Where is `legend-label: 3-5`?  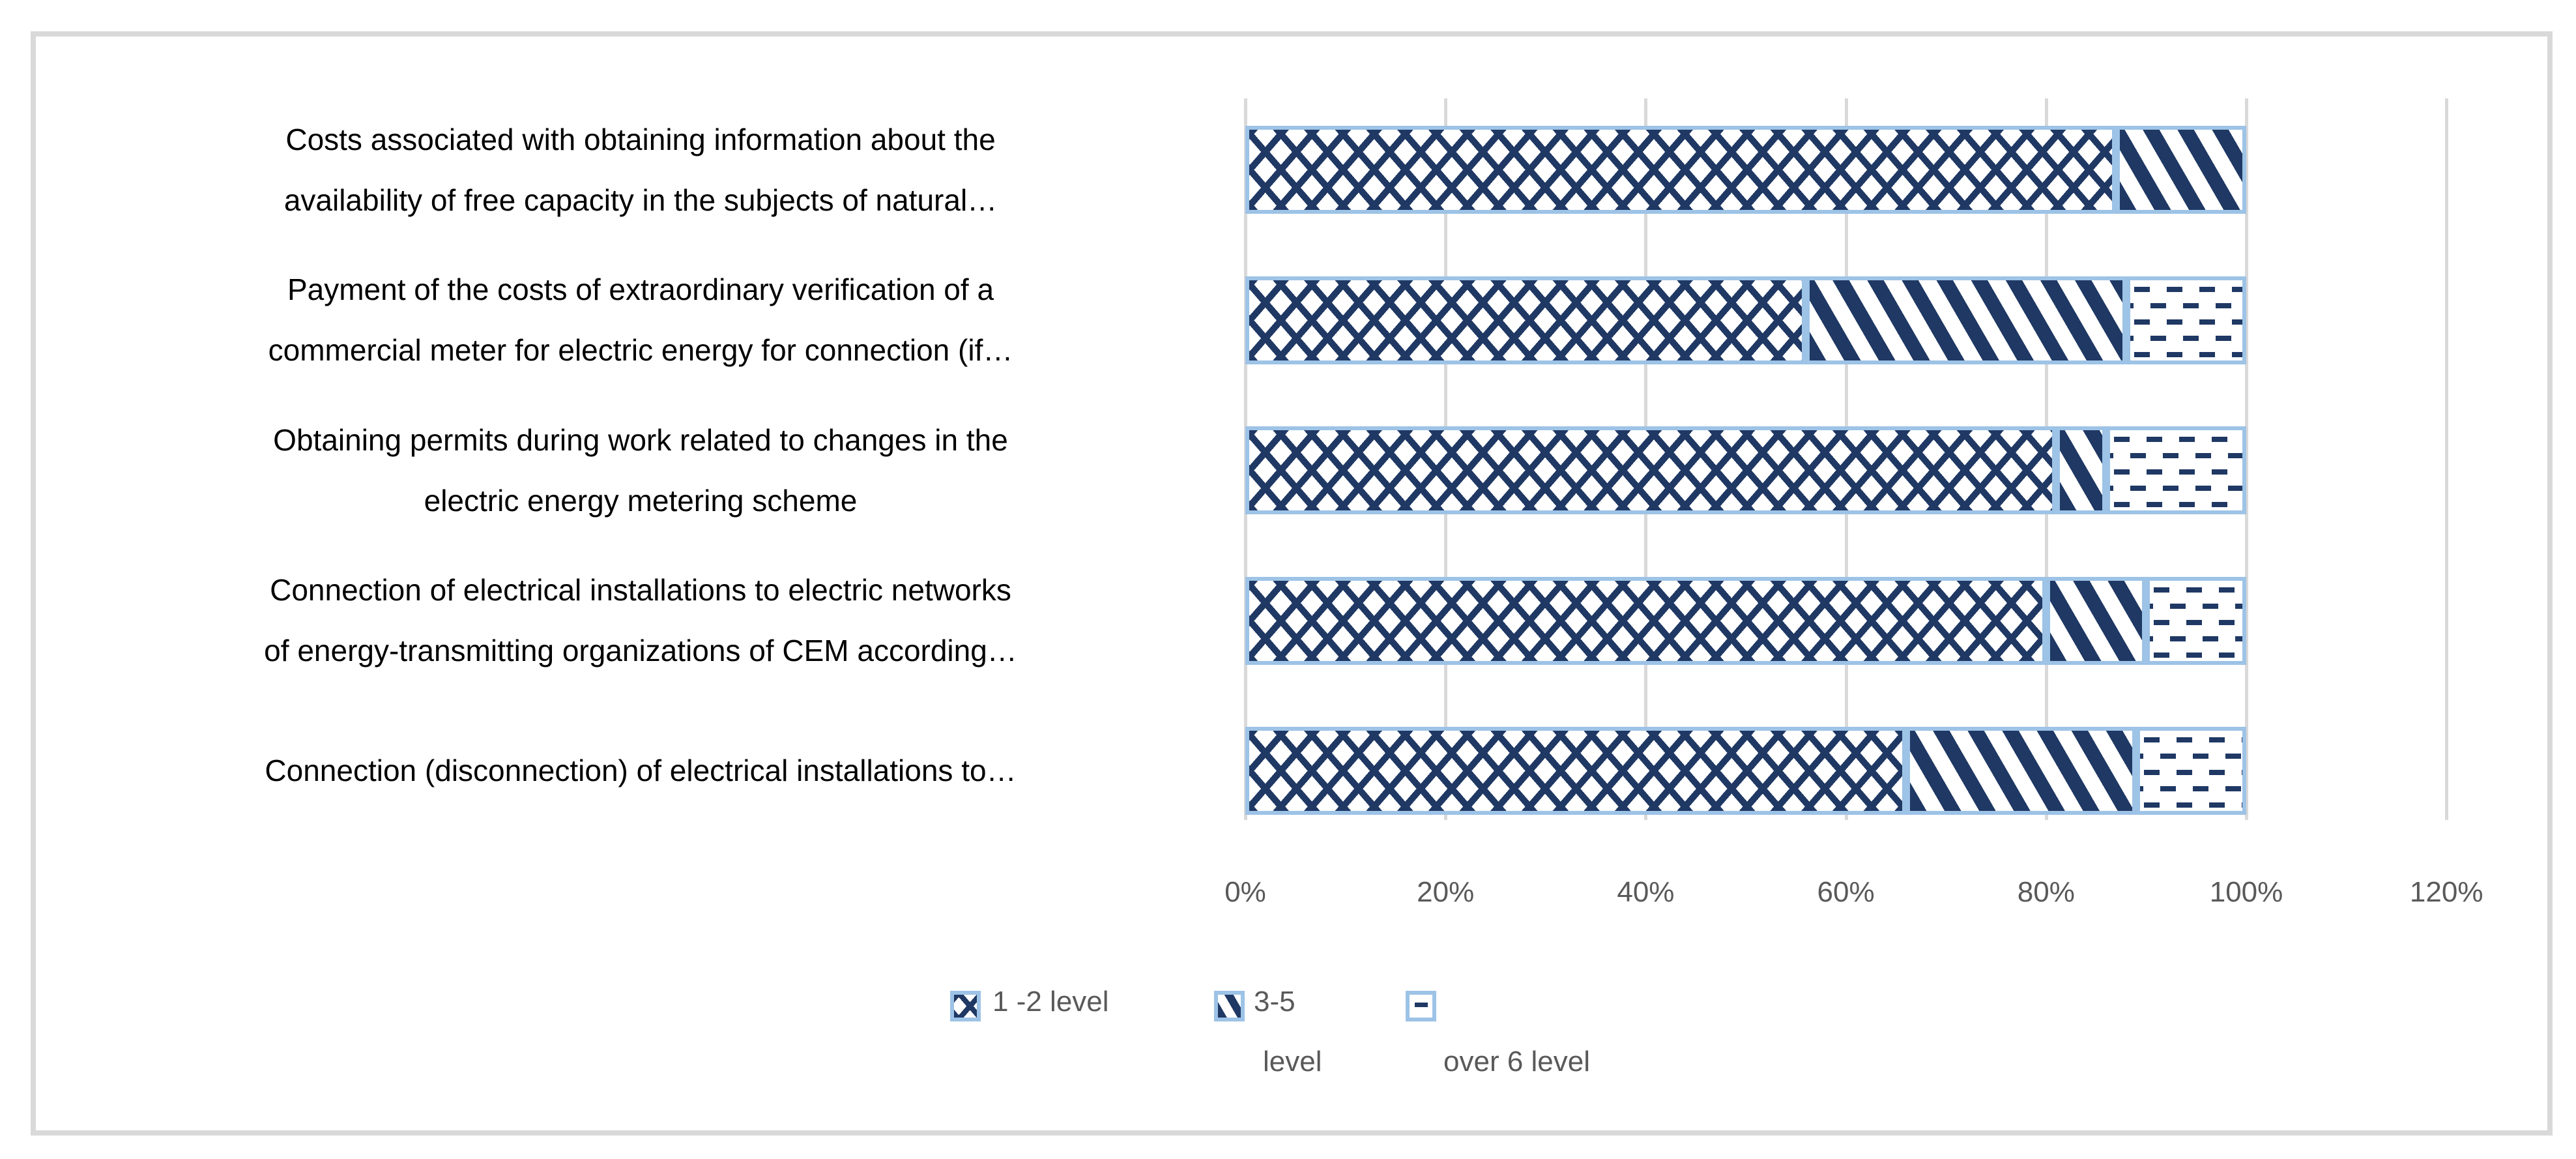
legend-label: 3-5 is located at coordinates (1274, 1002).